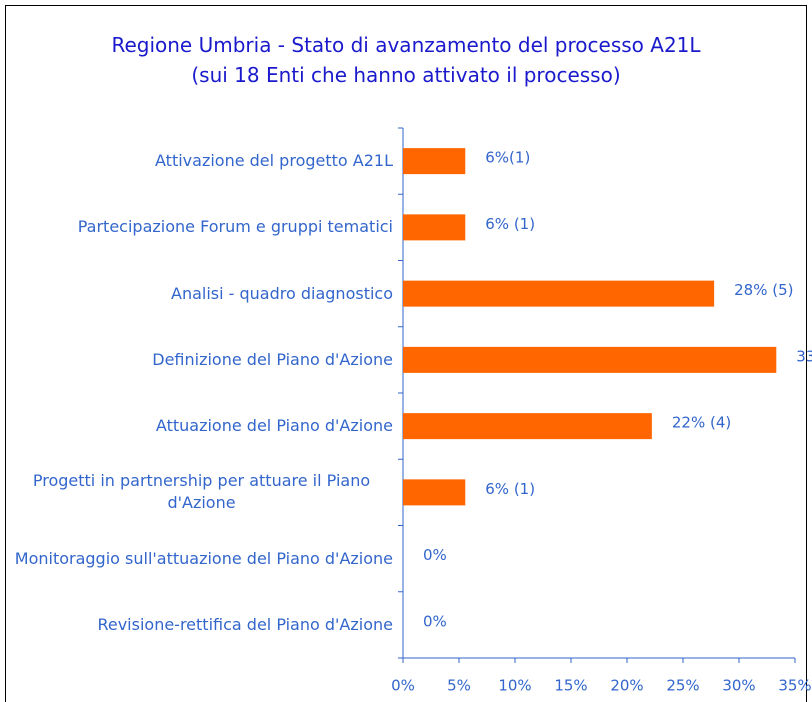 The image size is (812, 702). Describe the element at coordinates (701, 423) in the screenshot. I see `value-label: 22% (4)` at that location.